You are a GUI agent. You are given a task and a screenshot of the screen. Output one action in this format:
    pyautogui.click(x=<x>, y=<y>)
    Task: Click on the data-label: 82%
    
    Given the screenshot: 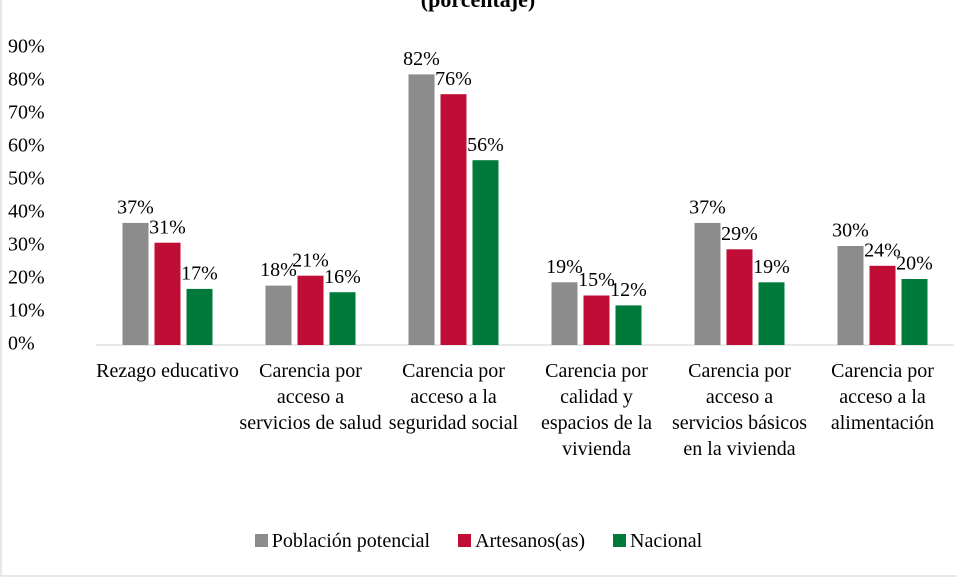 What is the action you would take?
    pyautogui.click(x=421, y=59)
    